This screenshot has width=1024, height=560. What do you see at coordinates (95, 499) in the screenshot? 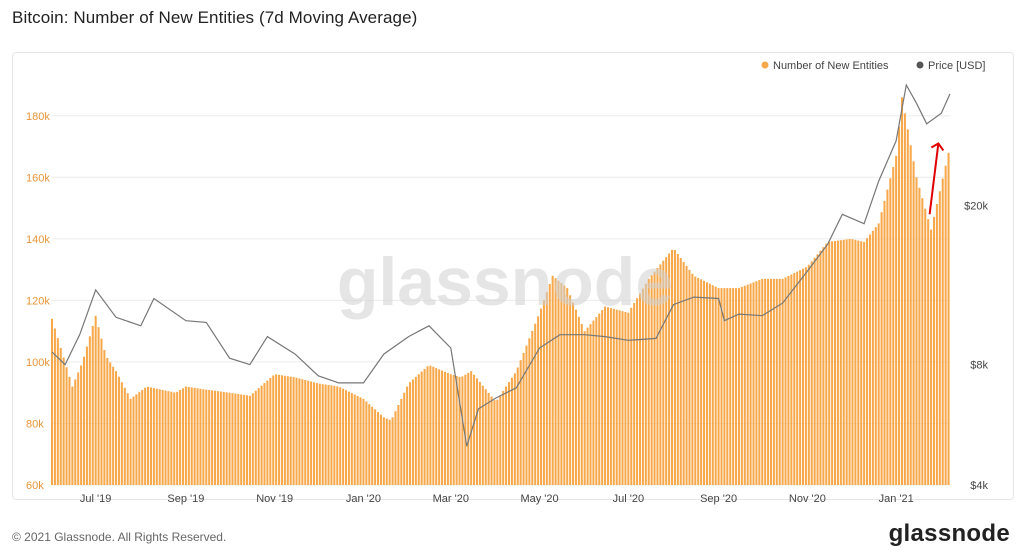
I see `x-tick-label: Jul '19` at bounding box center [95, 499].